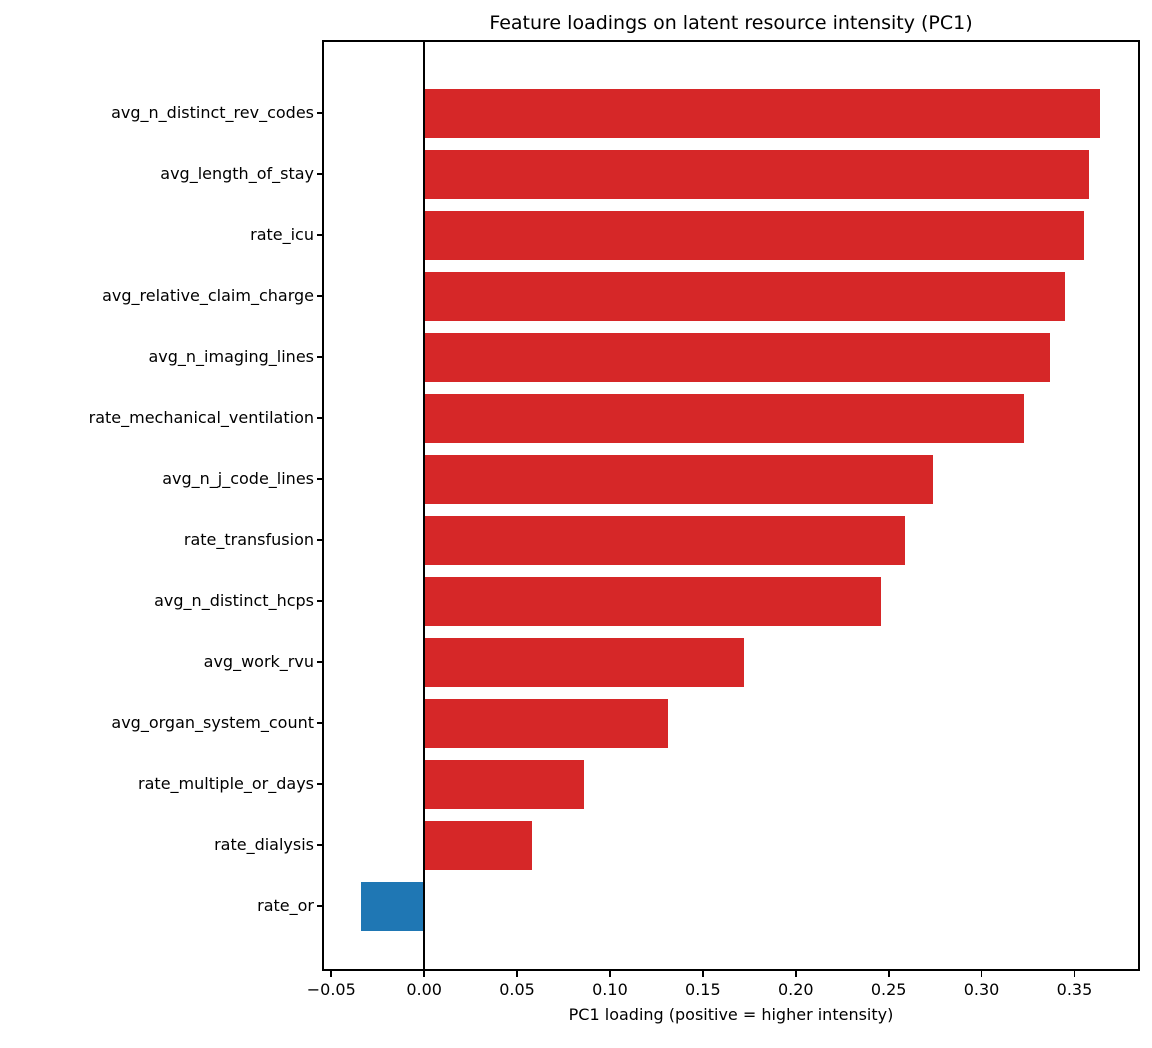  I want to click on x-axis-tick-label: −0.05, so click(331, 989).